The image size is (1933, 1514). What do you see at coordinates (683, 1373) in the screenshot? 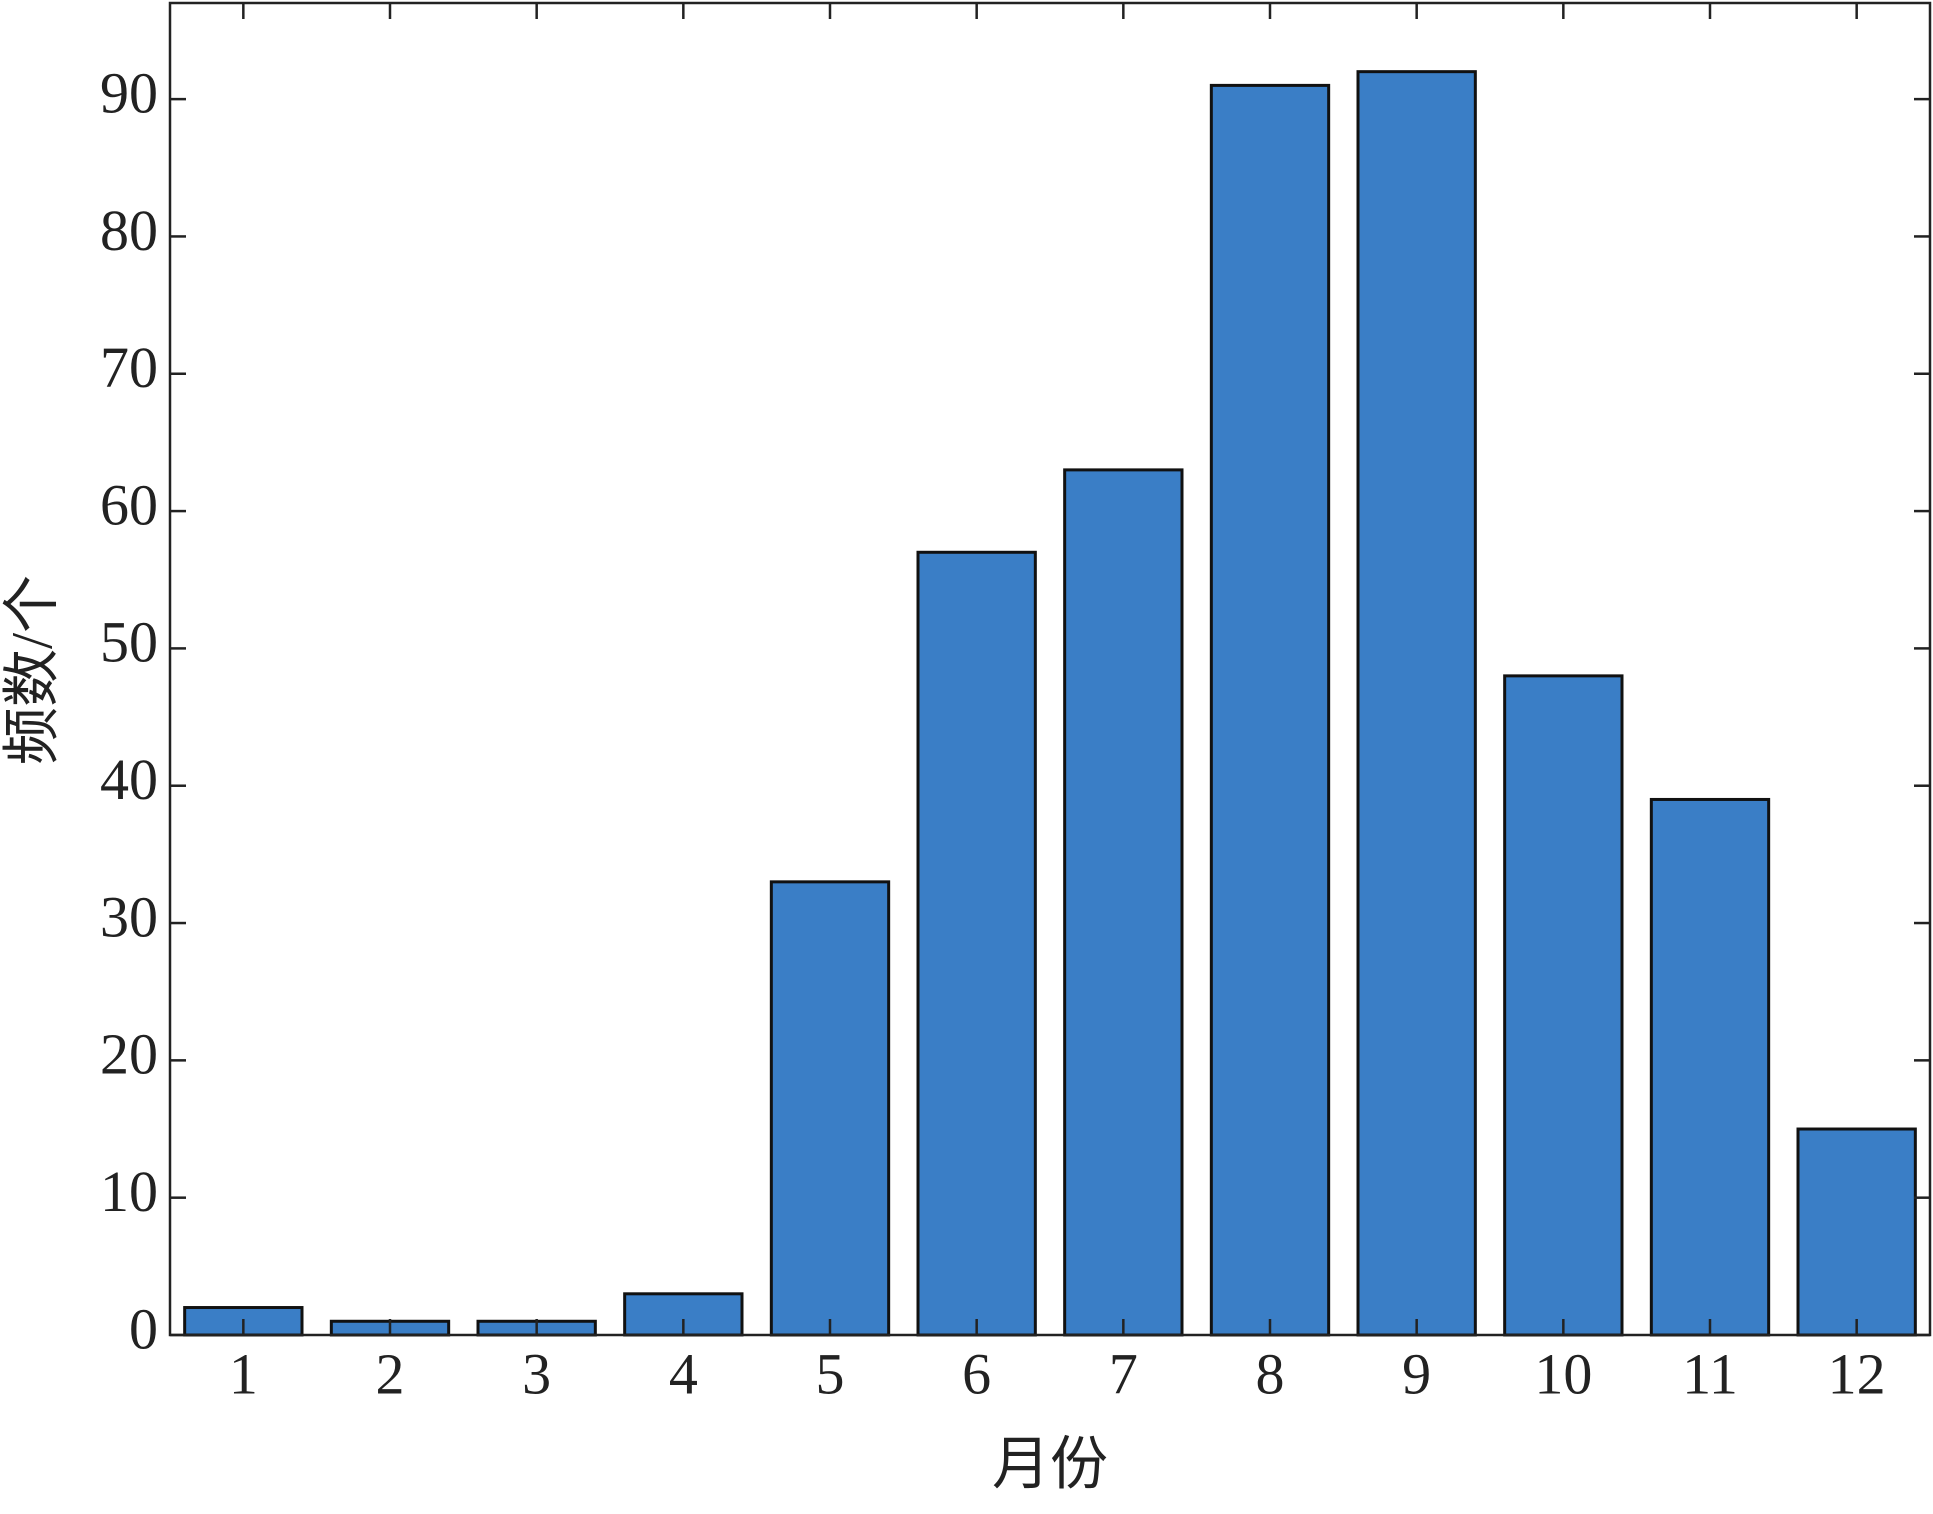
I see `x-tick-label: 4` at bounding box center [683, 1373].